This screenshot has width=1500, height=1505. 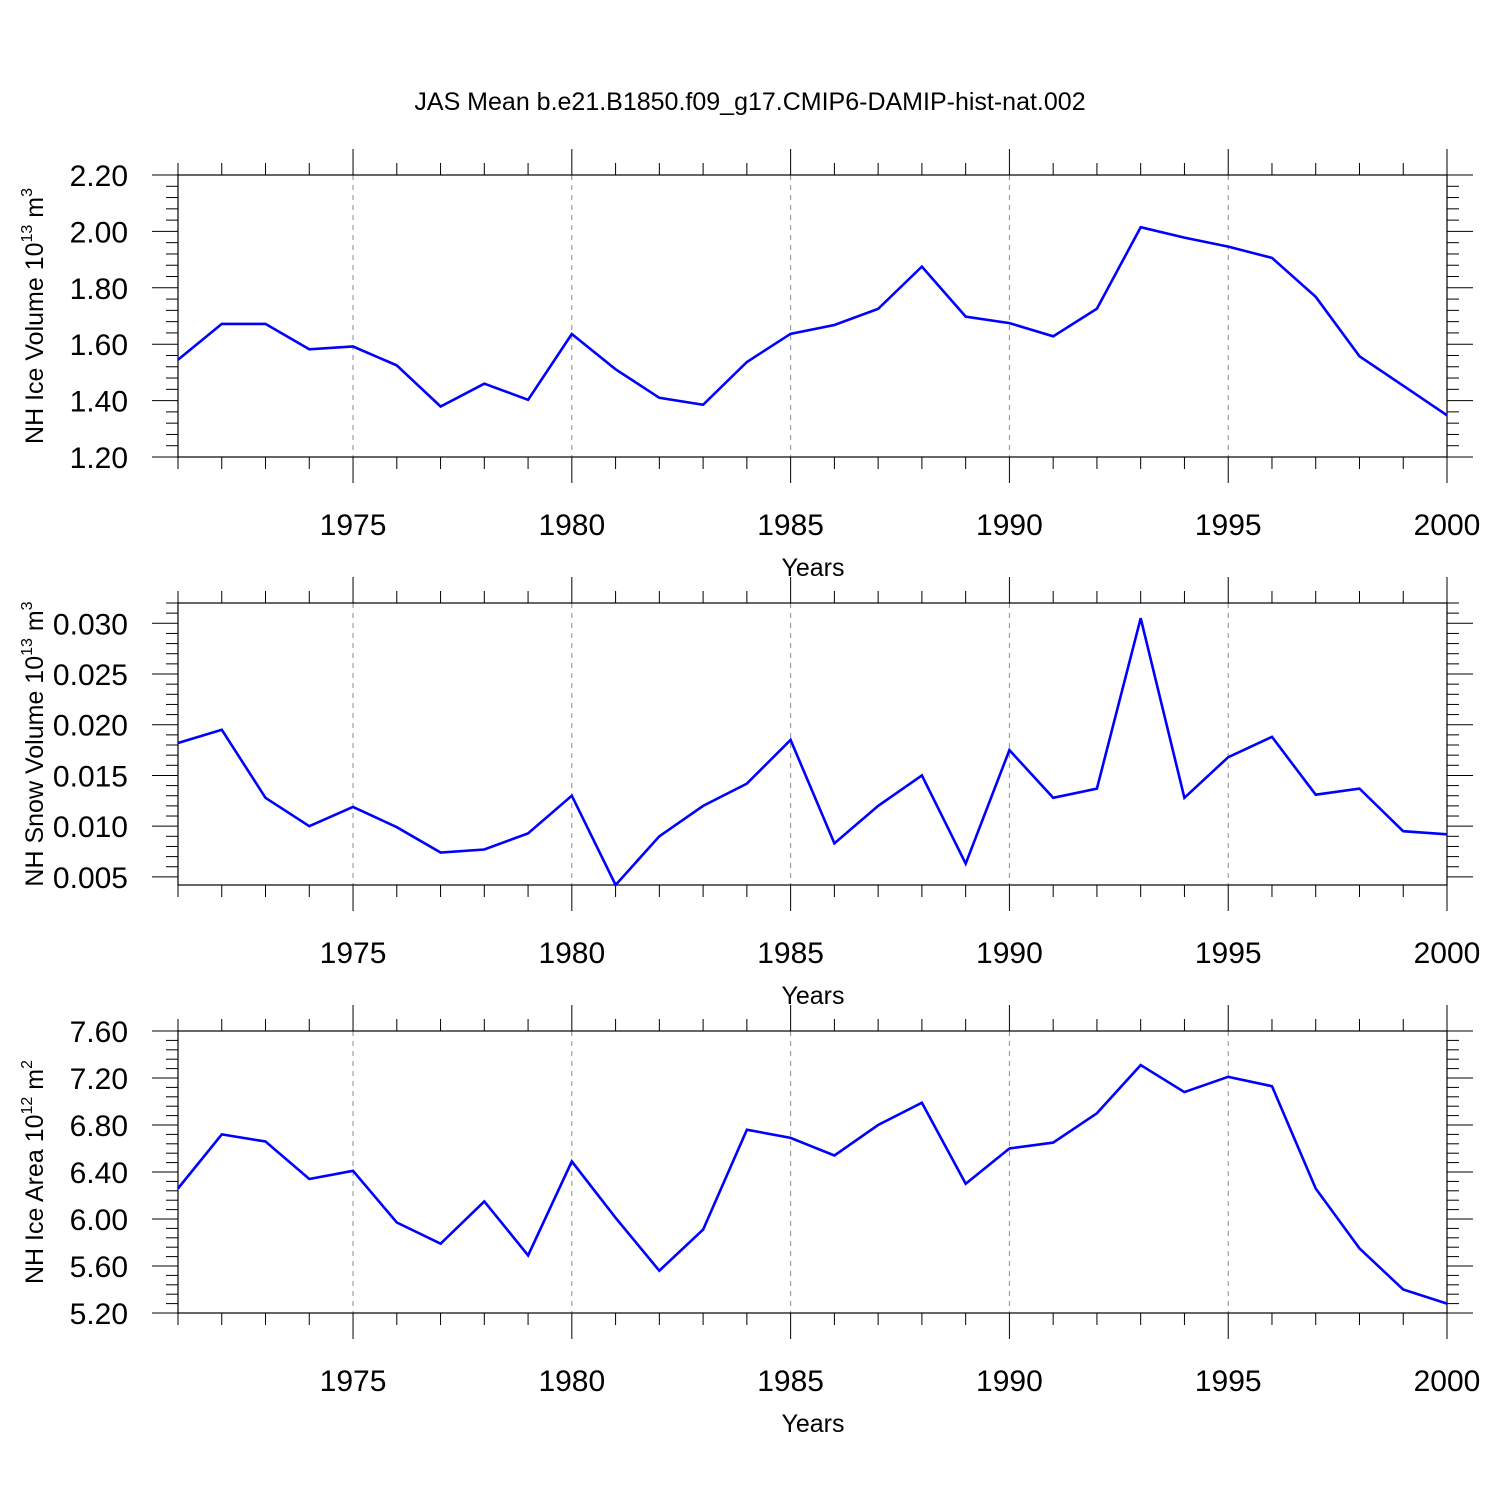 What do you see at coordinates (99, 1220) in the screenshot?
I see `y-tick-label: 6.00` at bounding box center [99, 1220].